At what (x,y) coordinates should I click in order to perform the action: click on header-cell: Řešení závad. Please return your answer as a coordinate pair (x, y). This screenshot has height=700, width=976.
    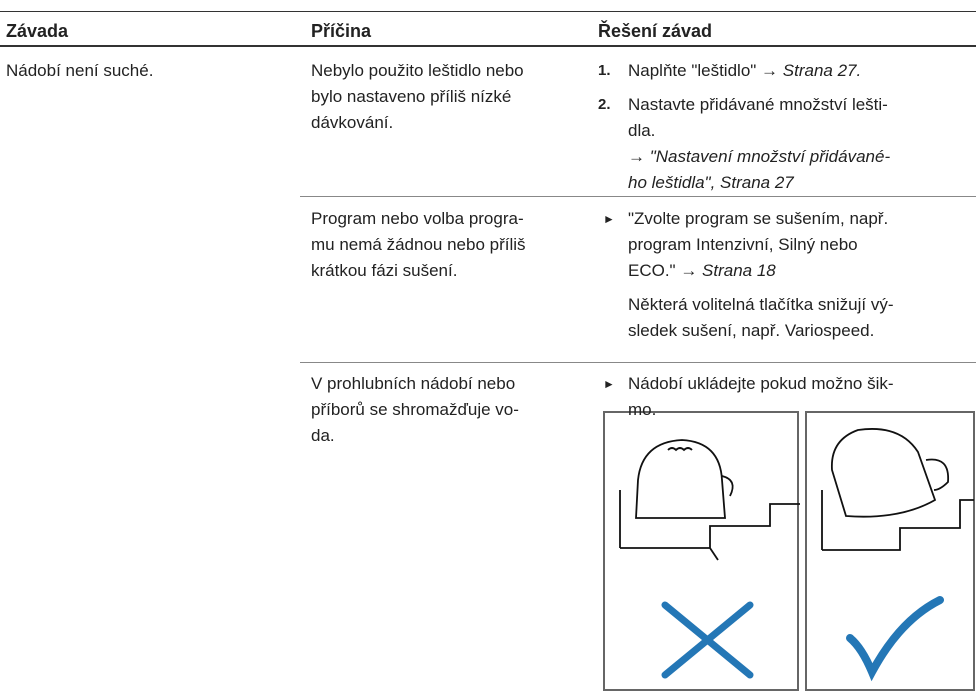
    Looking at the image, I should click on (655, 31).